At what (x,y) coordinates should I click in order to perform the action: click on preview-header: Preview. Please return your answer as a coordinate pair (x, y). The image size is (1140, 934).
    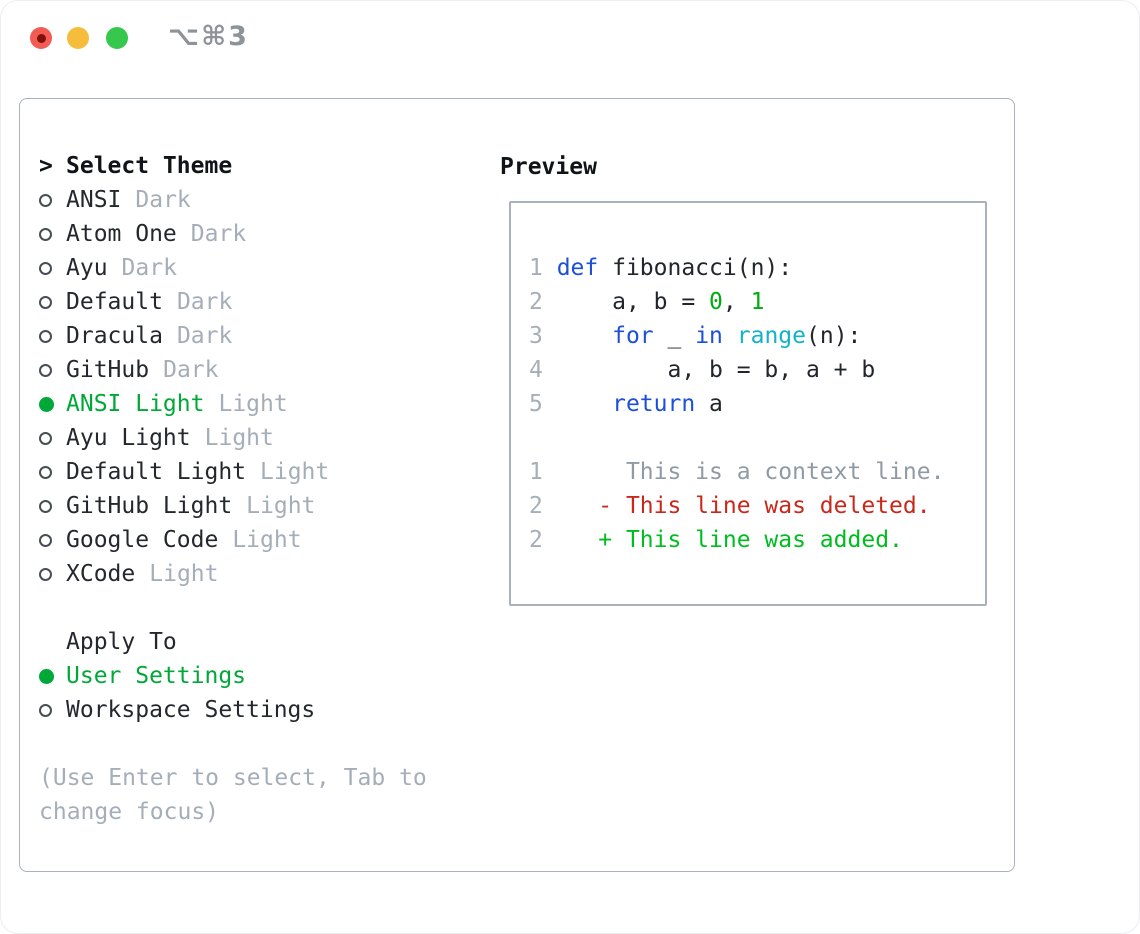
    Looking at the image, I should click on (548, 167).